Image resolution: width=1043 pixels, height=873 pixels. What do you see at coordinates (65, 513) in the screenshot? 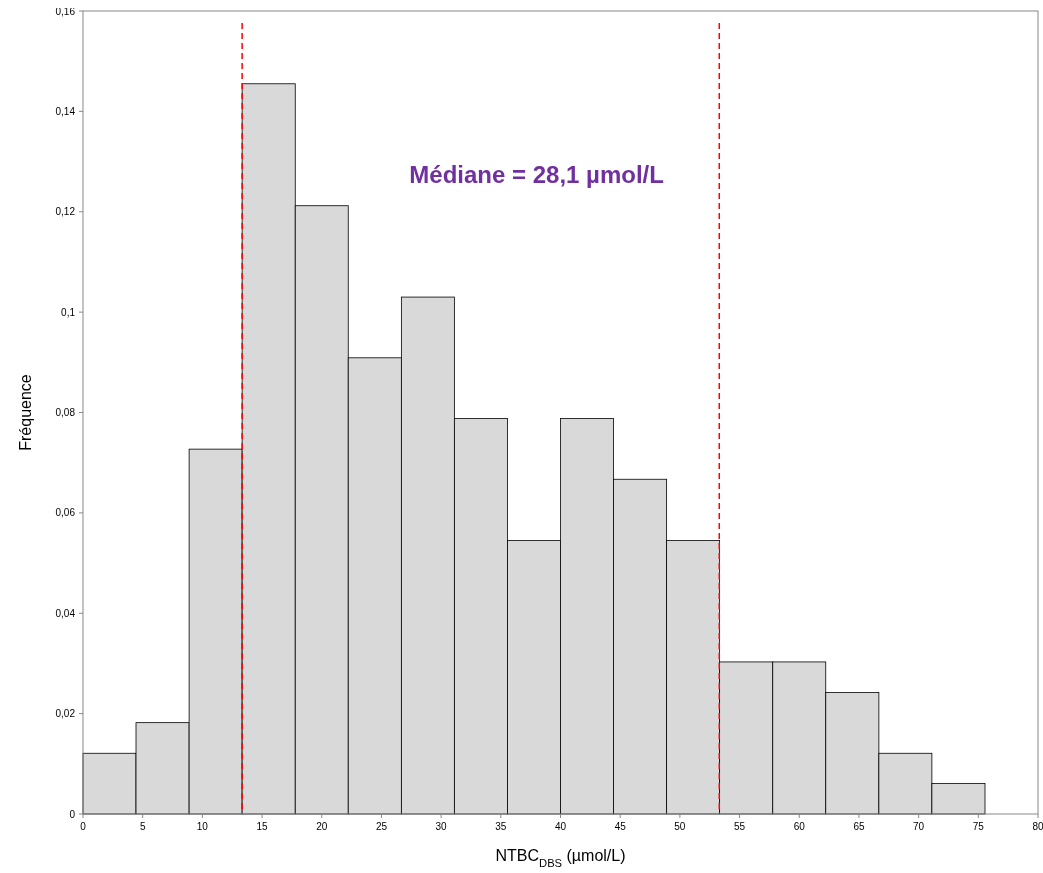
I see `y-tick-label: 0,06` at bounding box center [65, 513].